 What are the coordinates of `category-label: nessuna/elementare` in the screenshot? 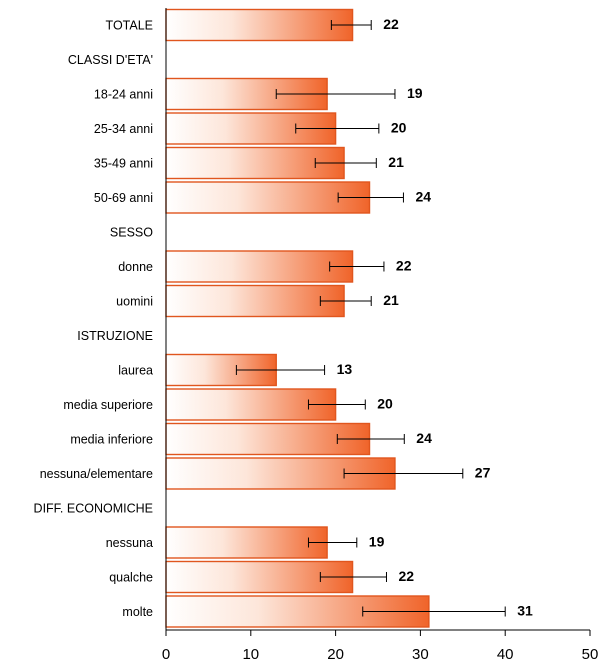 It's located at (96, 474).